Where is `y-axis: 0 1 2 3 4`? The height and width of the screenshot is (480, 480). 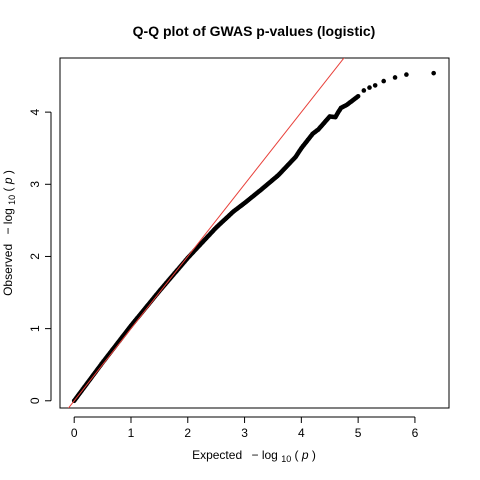 y-axis: 0 1 2 3 4 is located at coordinates (40, 256).